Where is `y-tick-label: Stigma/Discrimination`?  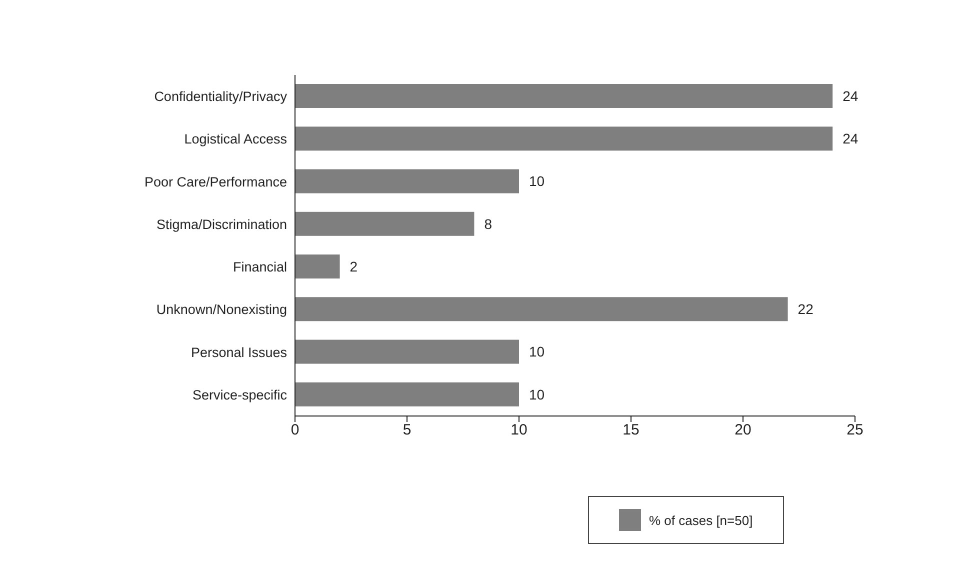
y-tick-label: Stigma/Discrimination is located at coordinates (221, 224).